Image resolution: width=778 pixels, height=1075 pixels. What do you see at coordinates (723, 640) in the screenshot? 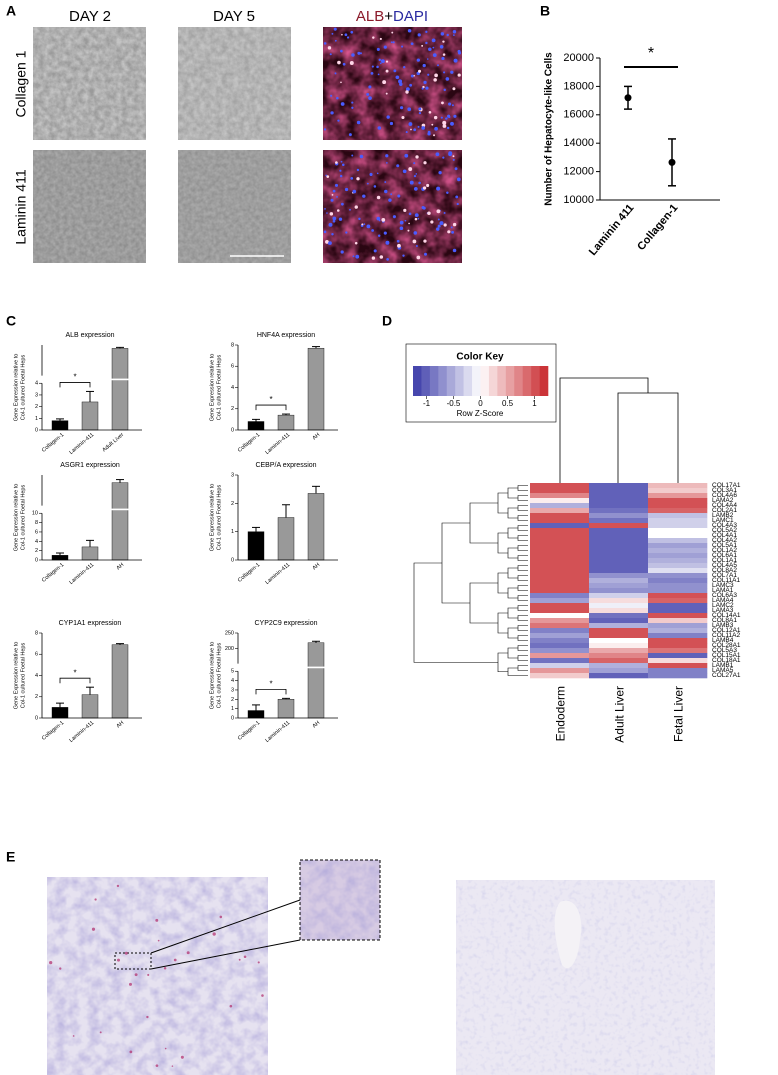
I see `row-label: LAMB4` at bounding box center [723, 640].